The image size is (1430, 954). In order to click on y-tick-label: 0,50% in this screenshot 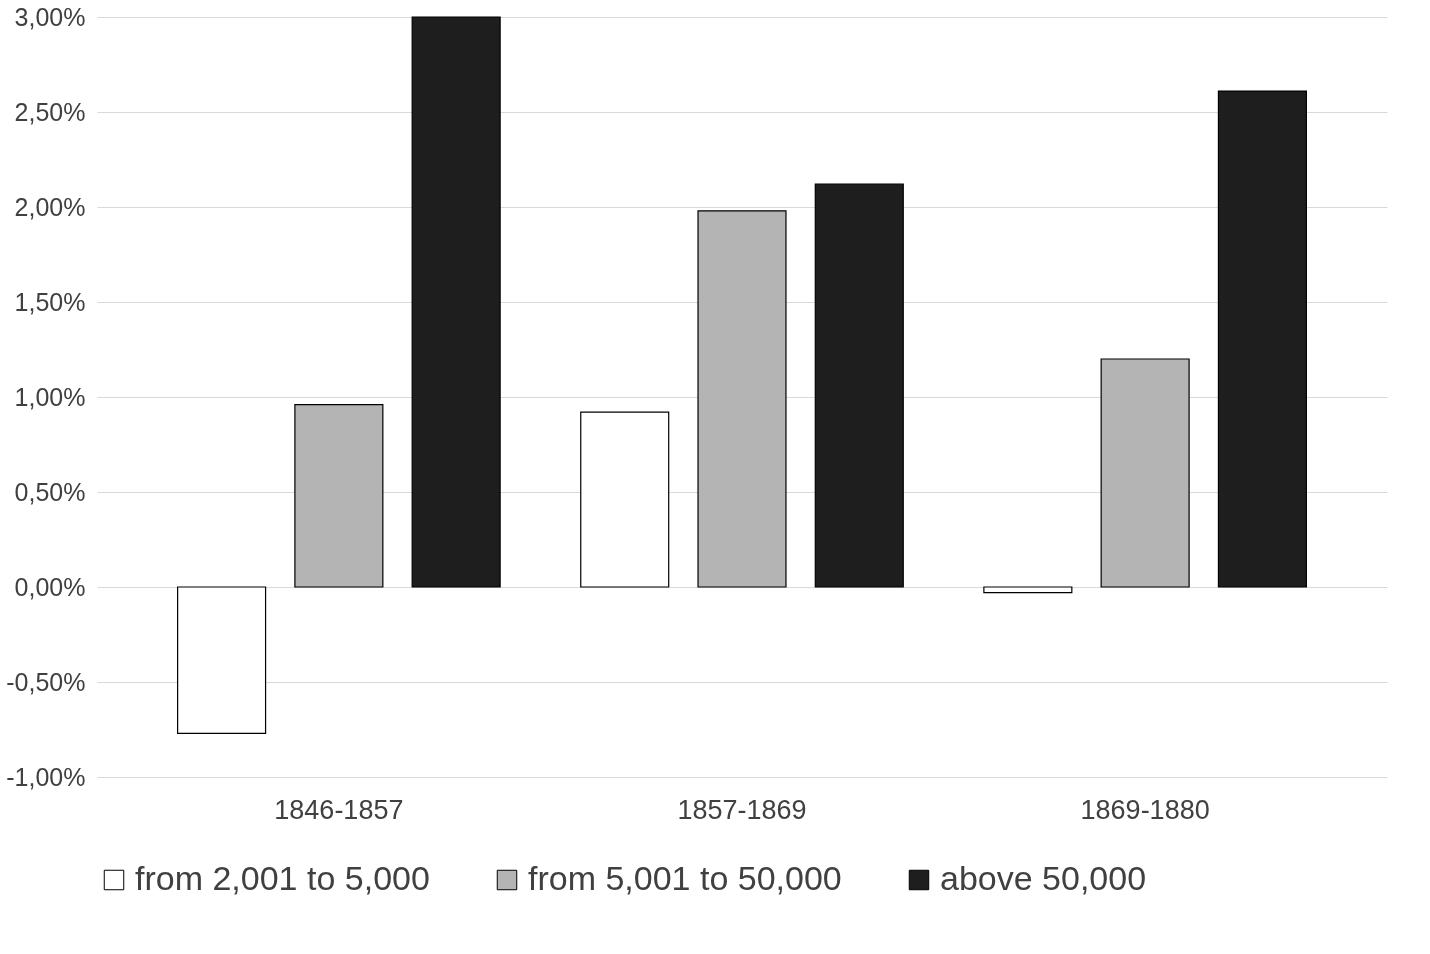, I will do `click(50, 491)`.